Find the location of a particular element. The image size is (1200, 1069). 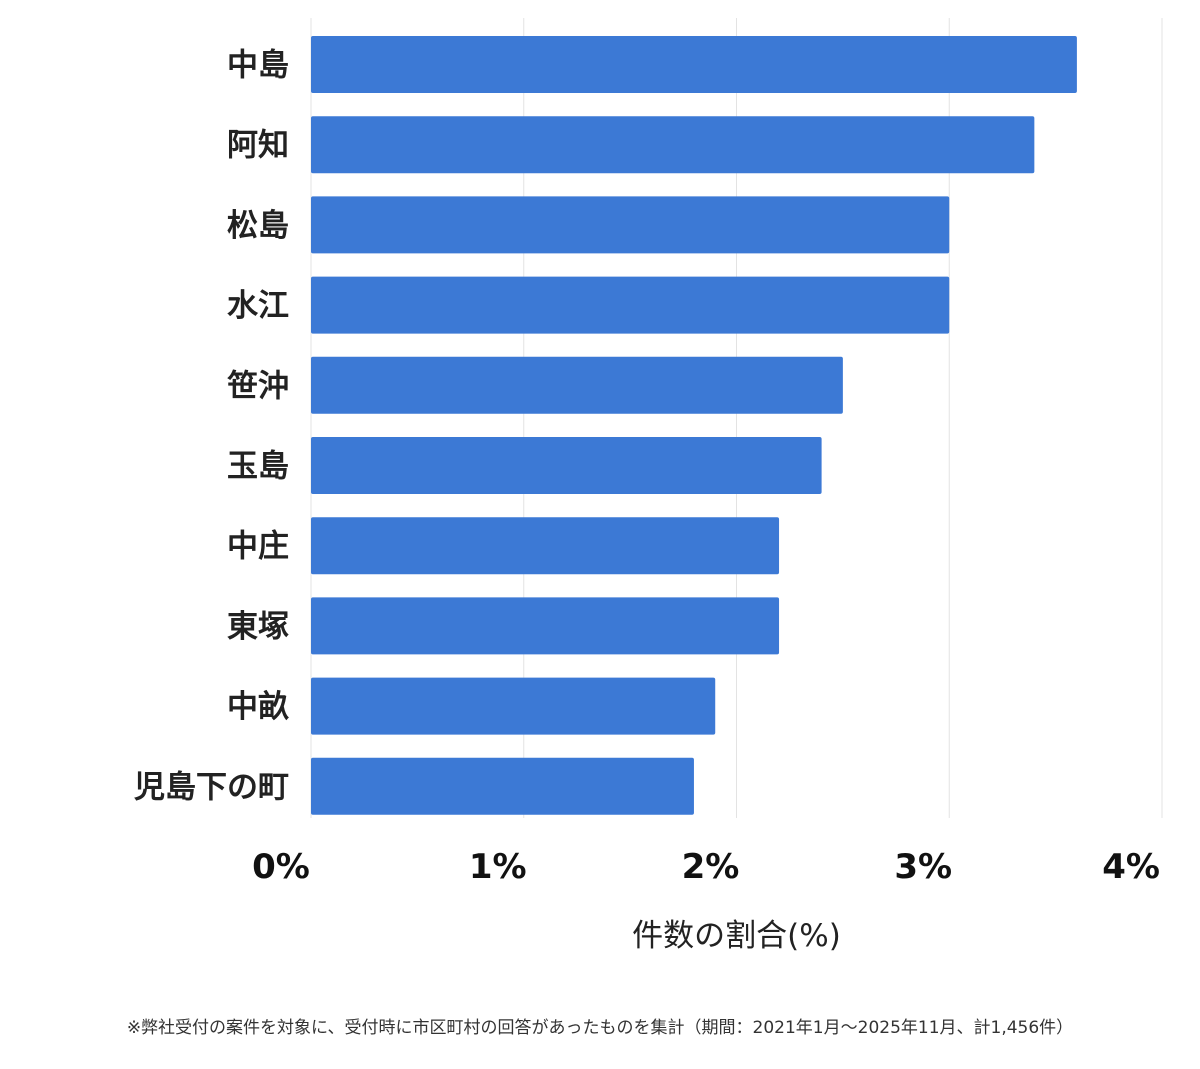

category-label-0: 中島 is located at coordinates (258, 66).